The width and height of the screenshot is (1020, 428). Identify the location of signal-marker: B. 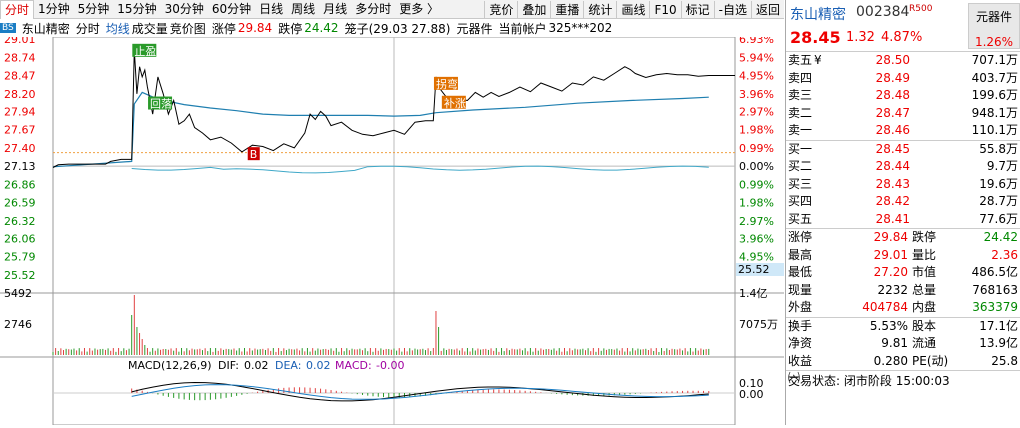
(254, 154).